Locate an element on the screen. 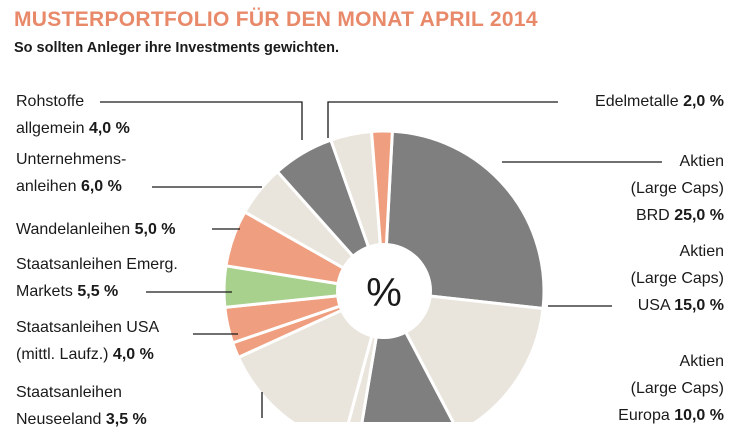  label-staatsanleihen-usa: Staatsanleihen USA (mittl. Laufz.) 4,0 % is located at coordinates (88, 341).